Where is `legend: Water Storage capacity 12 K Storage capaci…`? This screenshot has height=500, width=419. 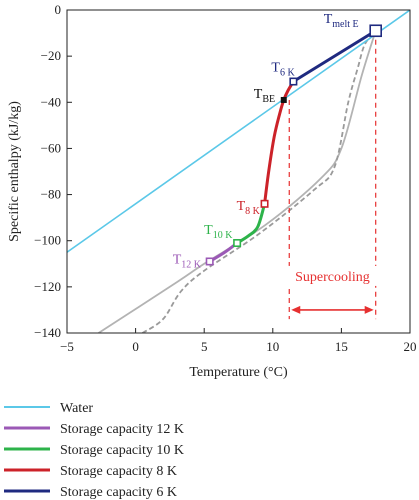 legend: Water Storage capacity 12 K Storage capaci… is located at coordinates (94, 450).